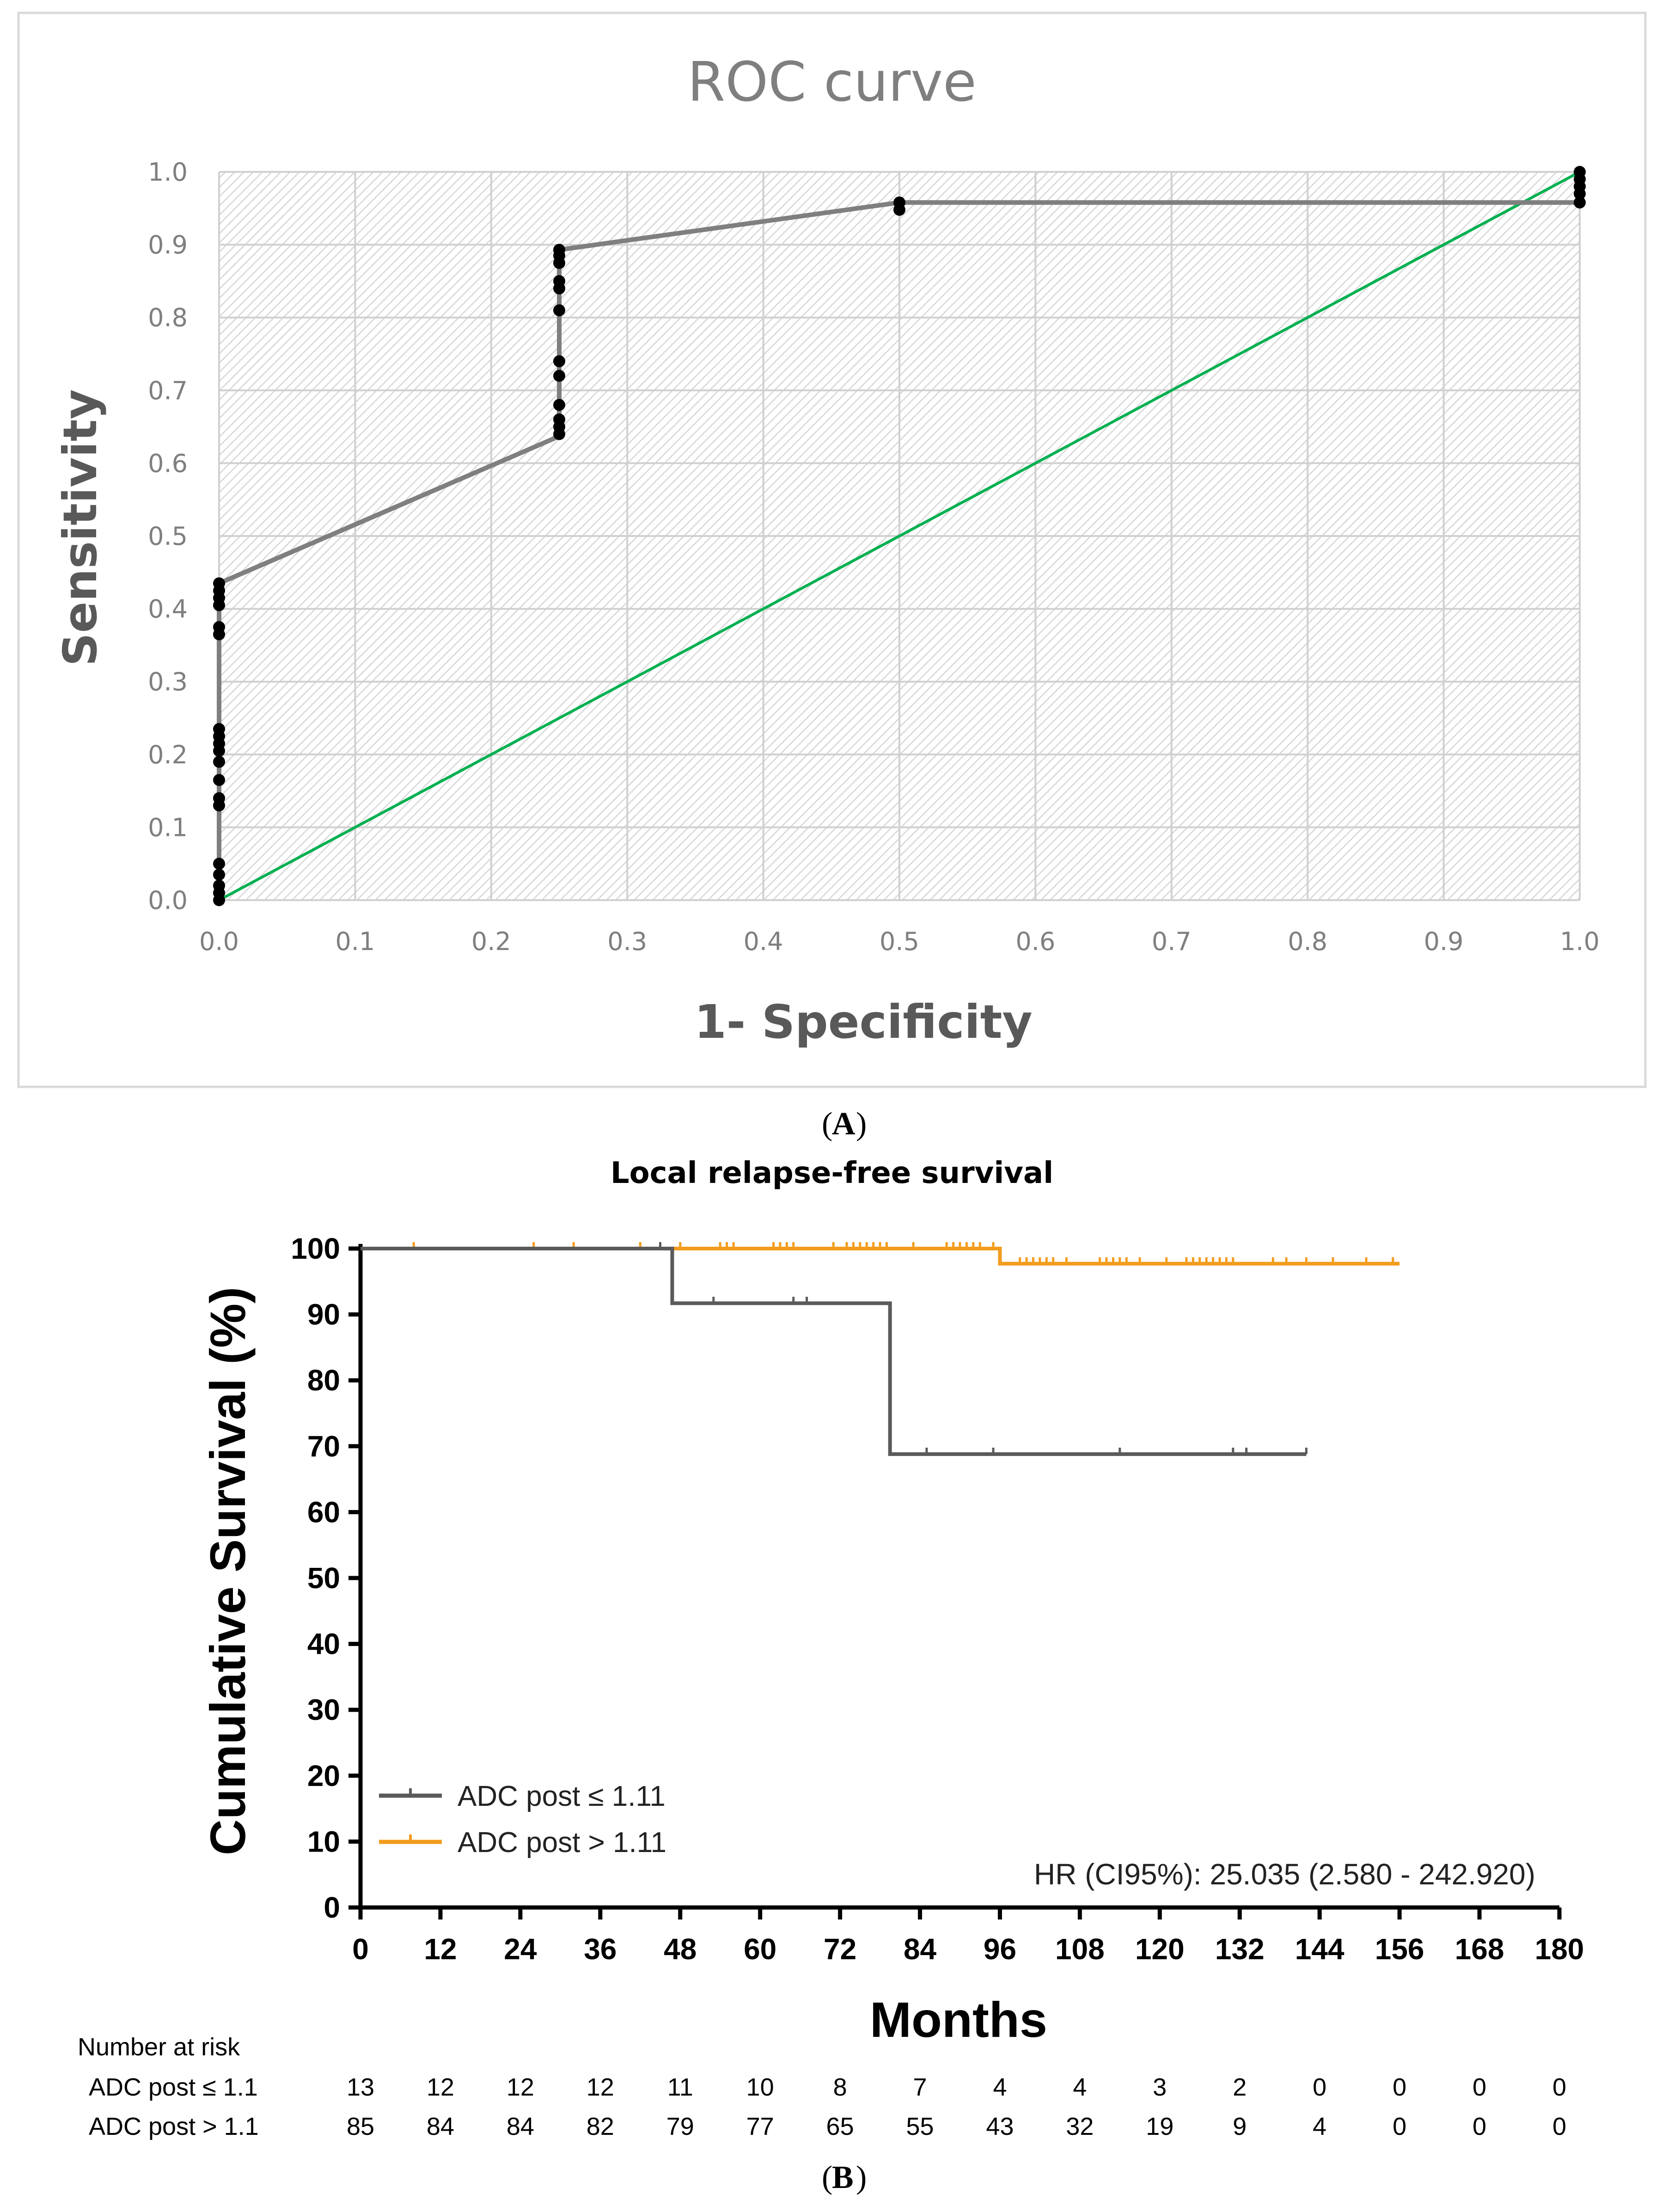 This screenshot has width=1662, height=2212. What do you see at coordinates (1307, 941) in the screenshot?
I see `roc-x-tick-label: 0.8` at bounding box center [1307, 941].